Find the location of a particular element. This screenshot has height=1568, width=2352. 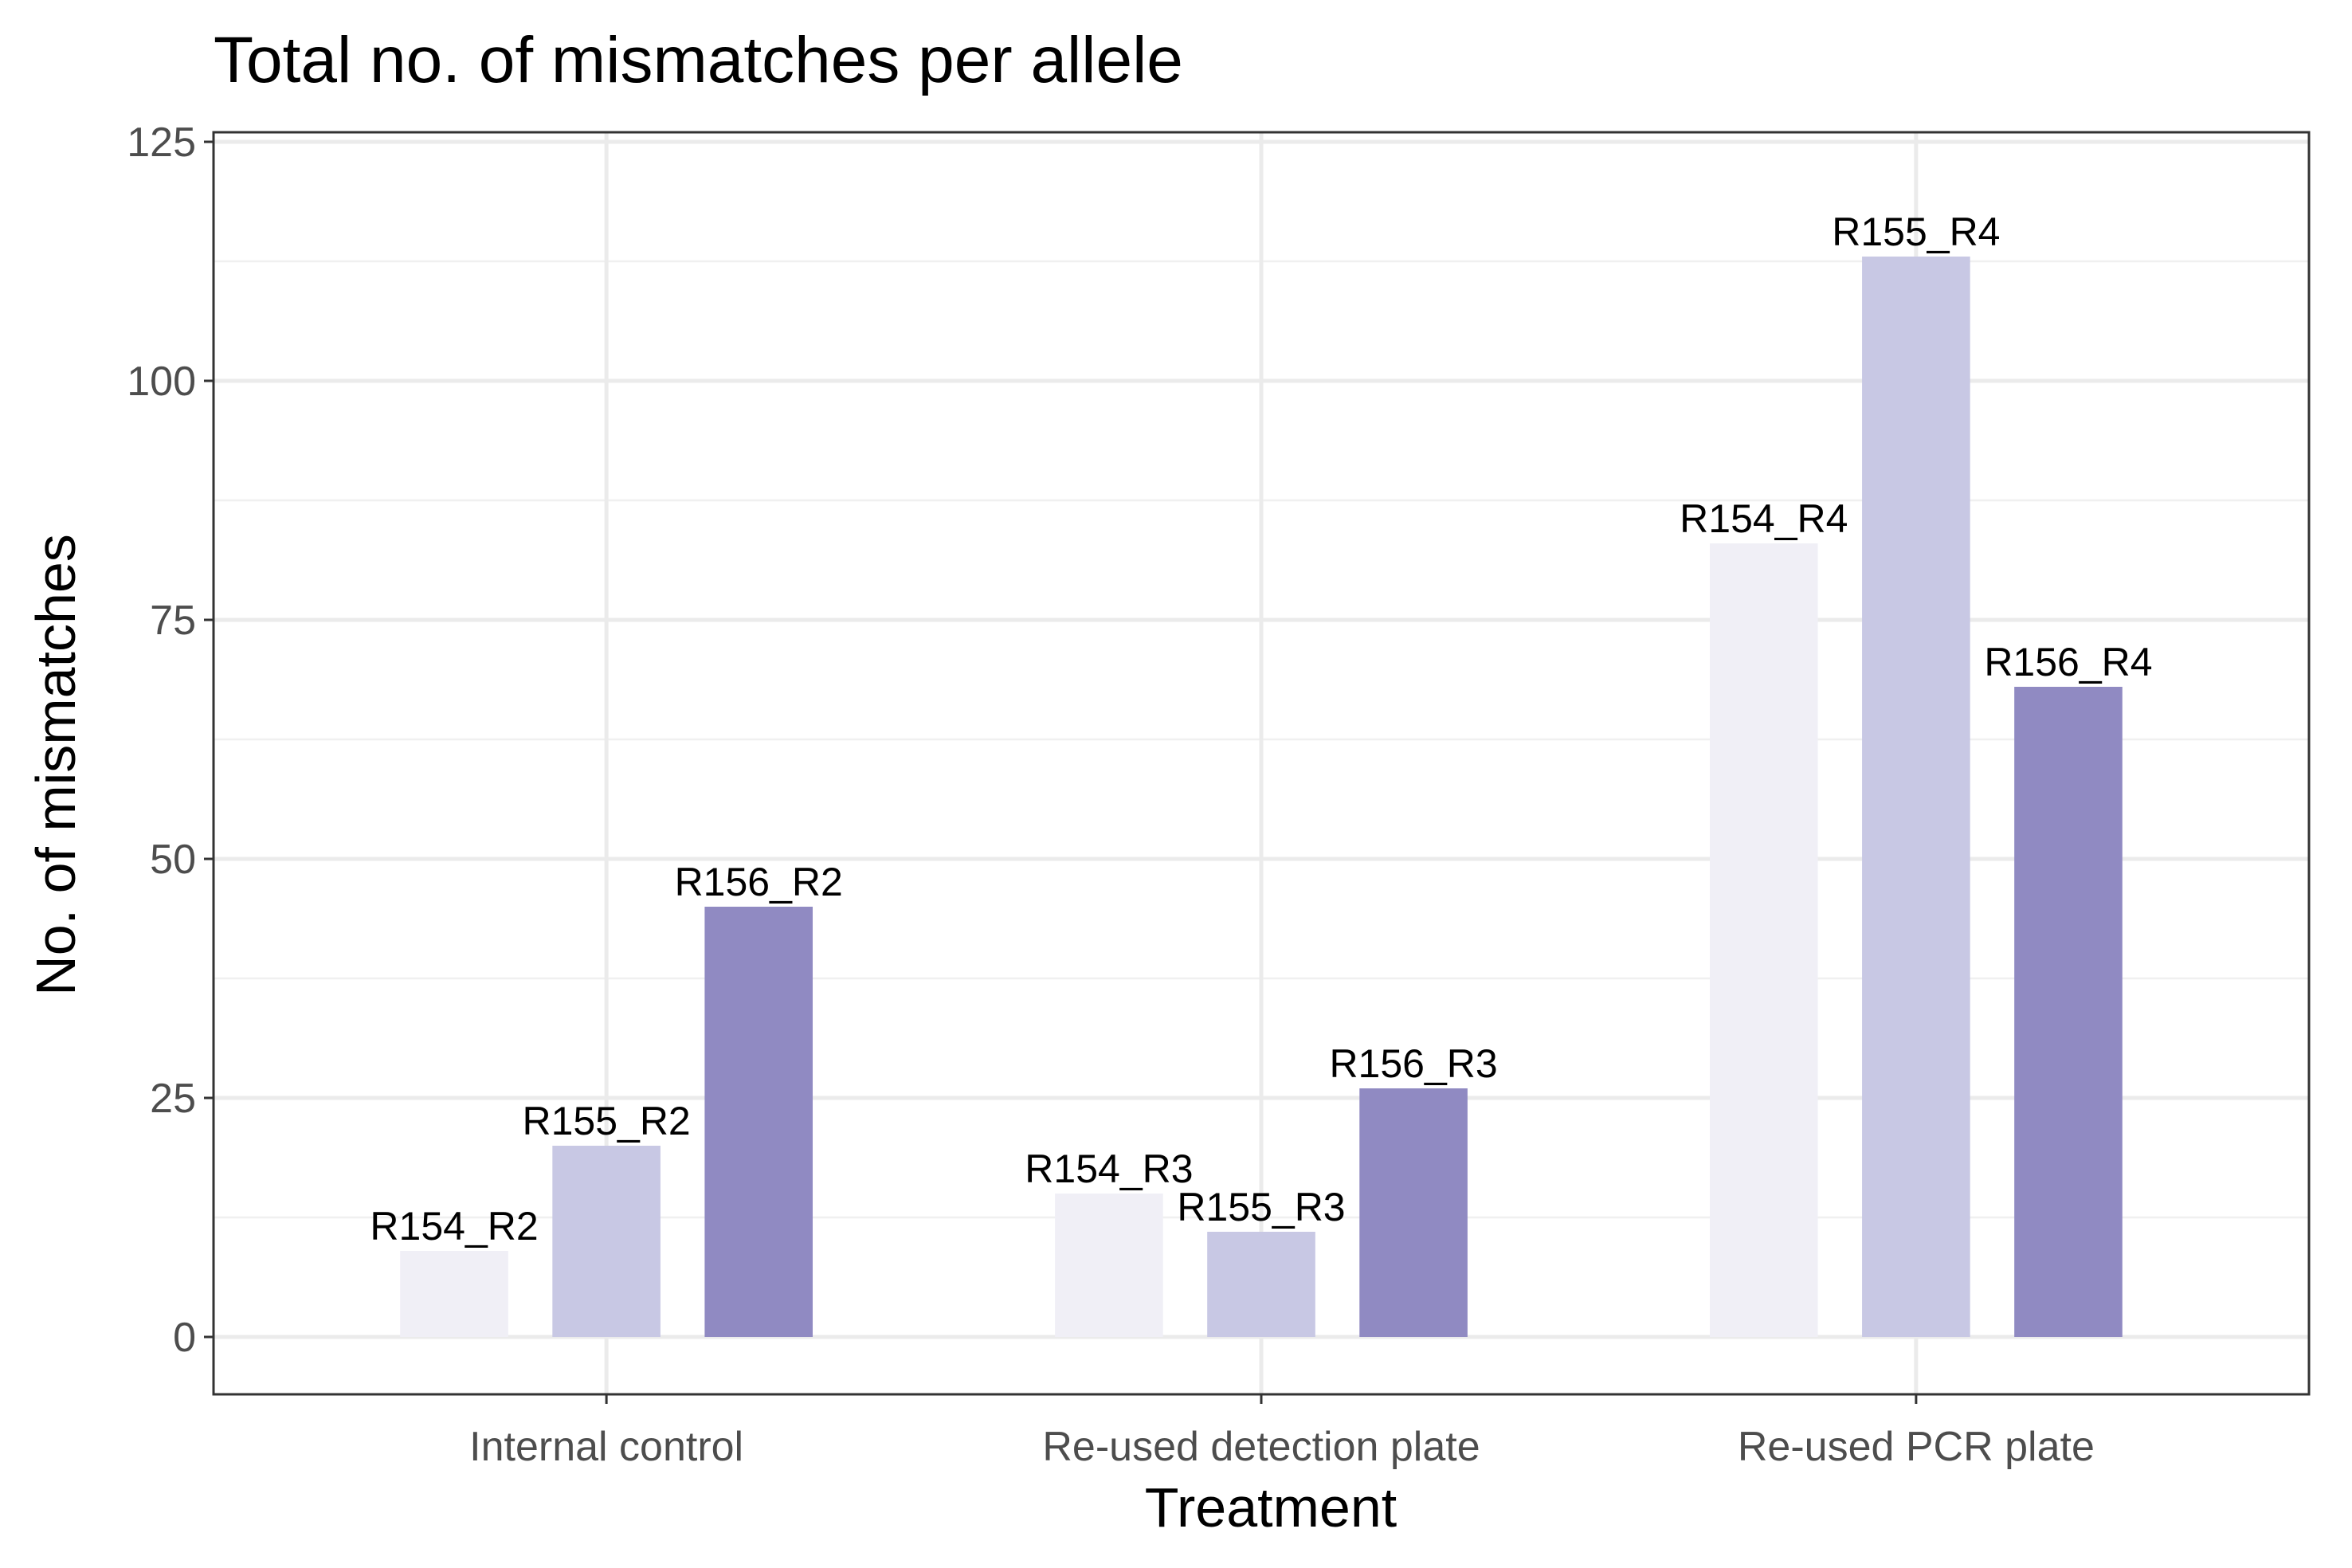

x-tick-label: Re-used detection plate is located at coordinates (1261, 1447).